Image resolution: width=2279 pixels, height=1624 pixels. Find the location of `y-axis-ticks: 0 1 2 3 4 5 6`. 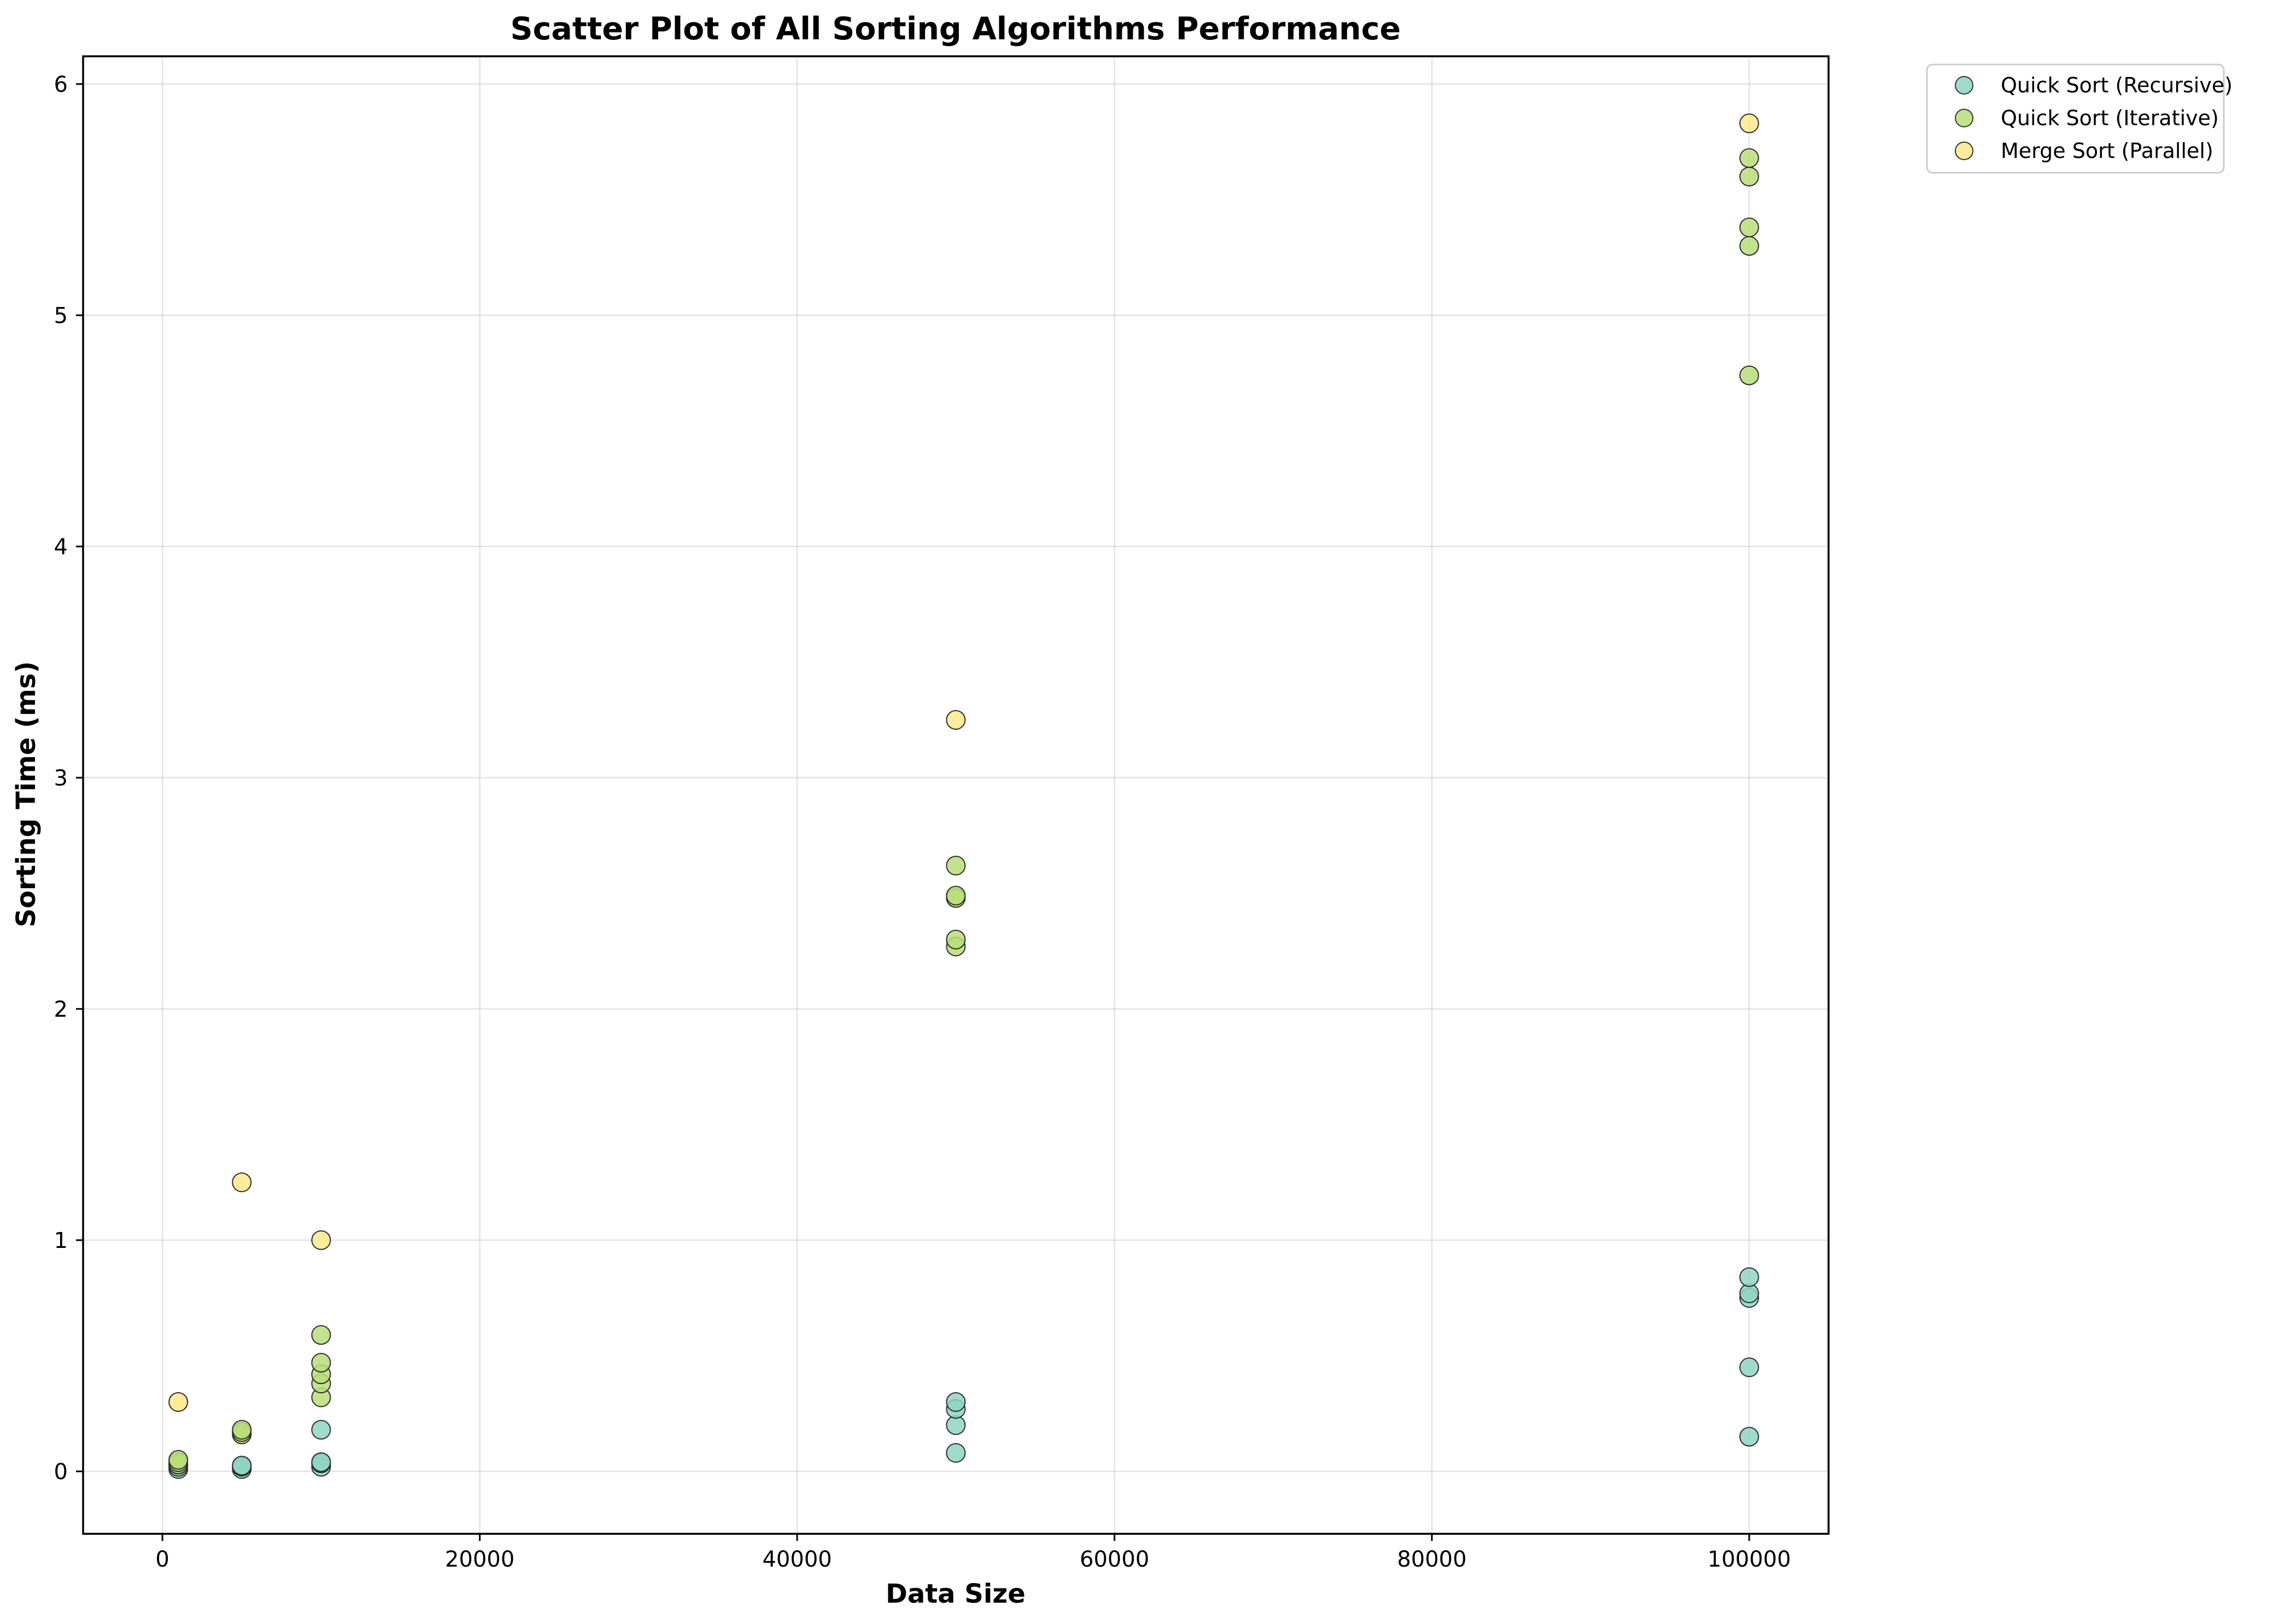

y-axis-ticks: 0 1 2 3 4 5 6 is located at coordinates (68, 778).